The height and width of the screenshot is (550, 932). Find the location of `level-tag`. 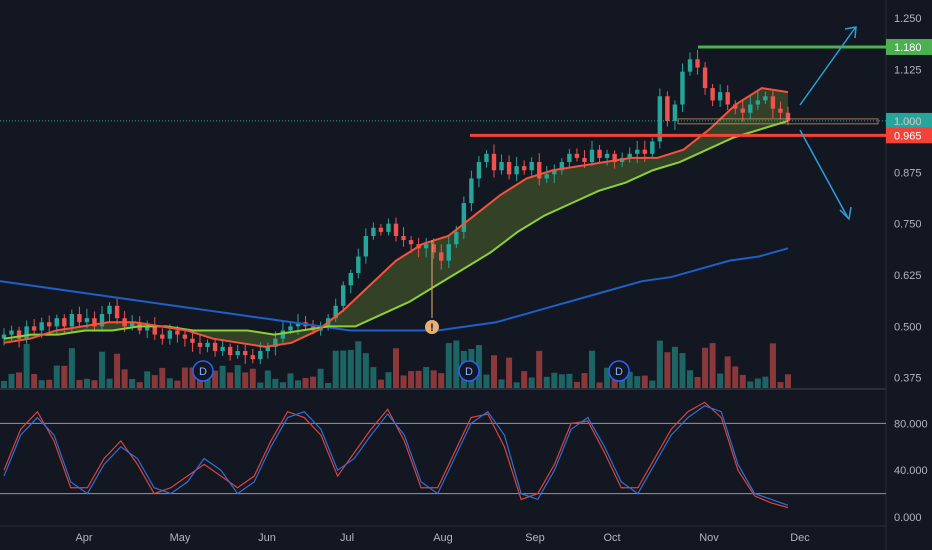

level-tag is located at coordinates (909, 135).